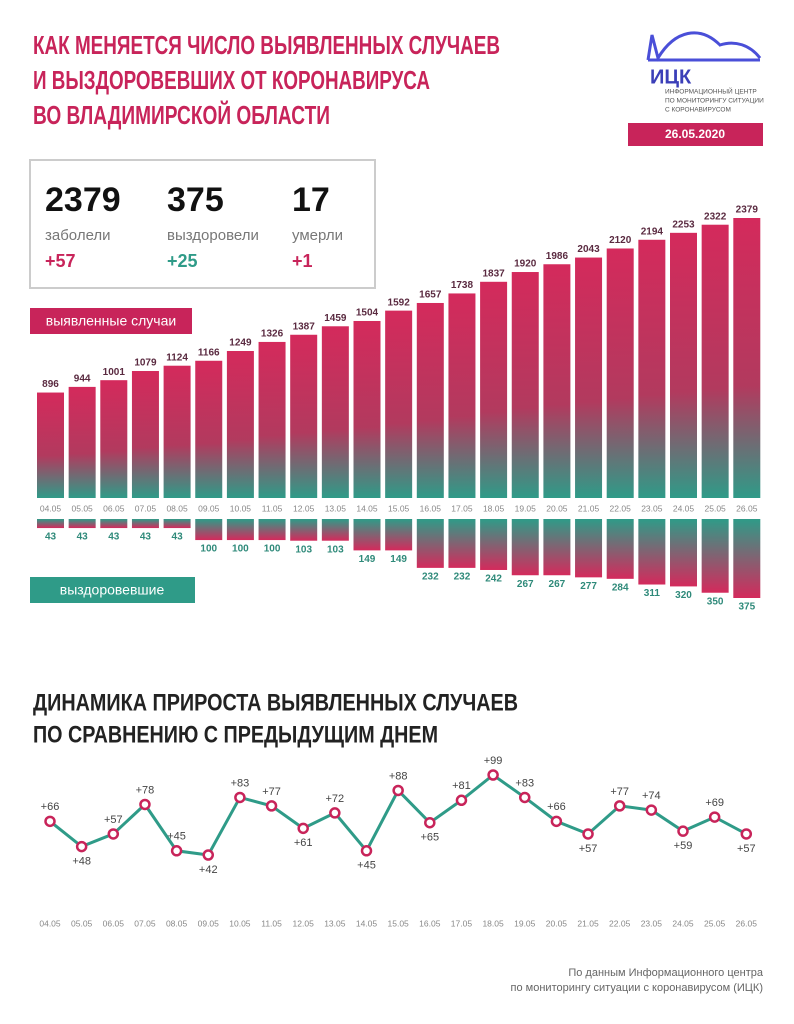 The height and width of the screenshot is (1024, 794). What do you see at coordinates (241, 508) in the screenshot?
I see `x-tick-label: 10.05` at bounding box center [241, 508].